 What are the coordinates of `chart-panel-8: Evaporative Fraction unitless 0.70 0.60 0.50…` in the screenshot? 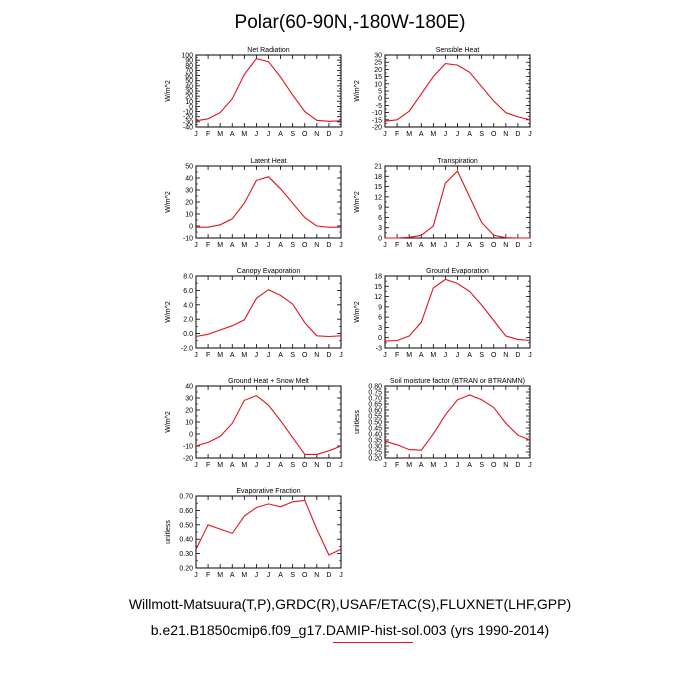 It's located at (254, 533).